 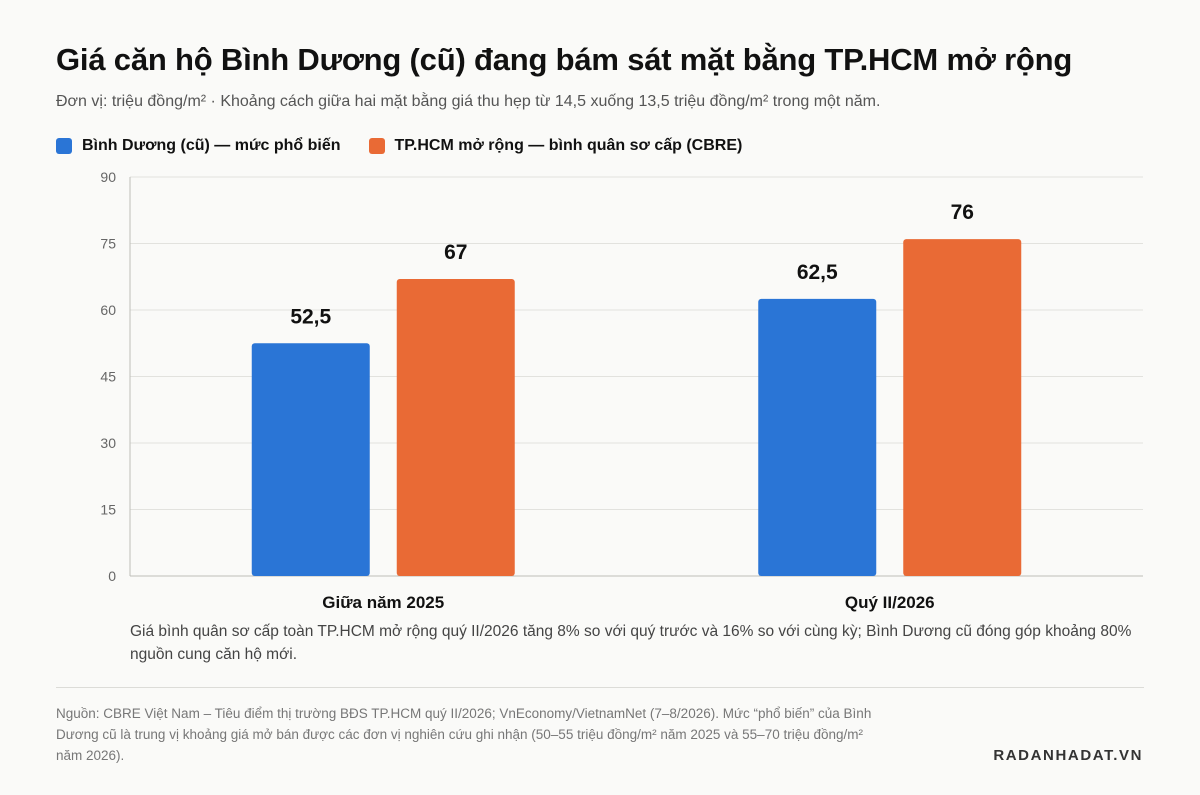 I want to click on y-tick-label: 90, so click(x=108, y=177).